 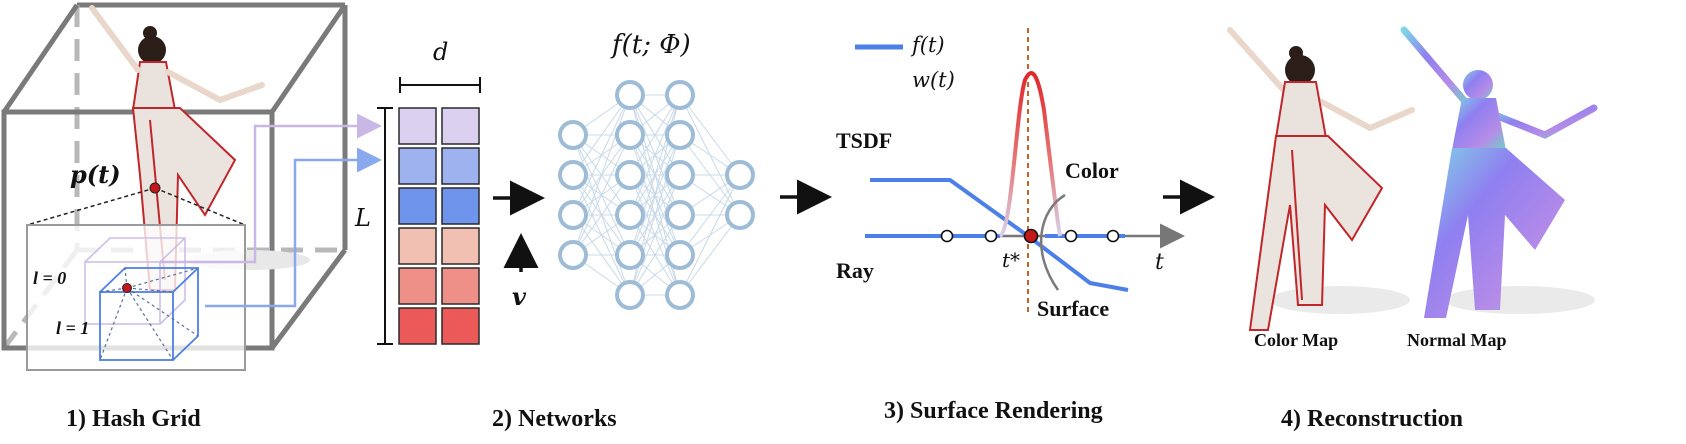 What do you see at coordinates (1499, 172) in the screenshot?
I see `normal-map-render` at bounding box center [1499, 172].